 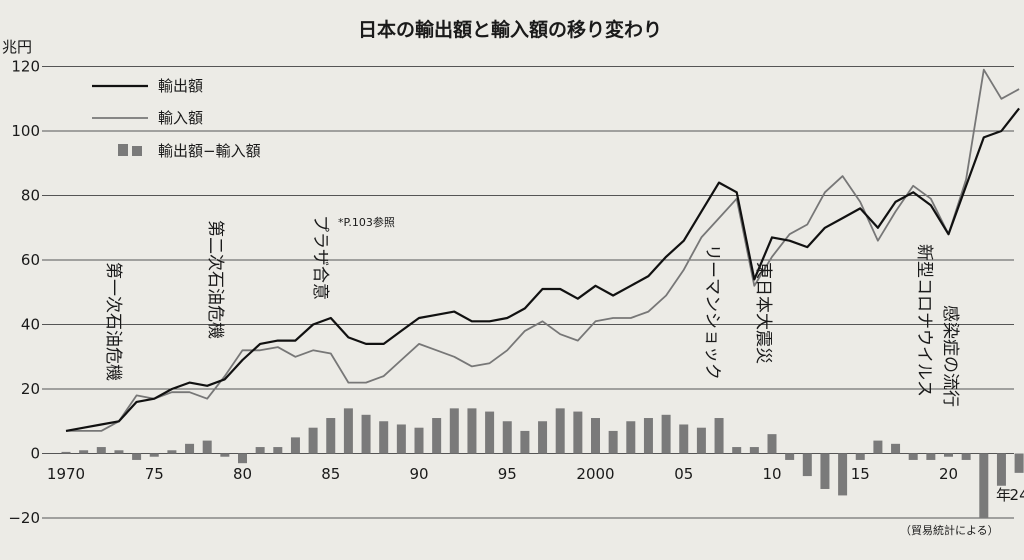 What do you see at coordinates (35, 454) in the screenshot?
I see `y-tick-label: 0` at bounding box center [35, 454].